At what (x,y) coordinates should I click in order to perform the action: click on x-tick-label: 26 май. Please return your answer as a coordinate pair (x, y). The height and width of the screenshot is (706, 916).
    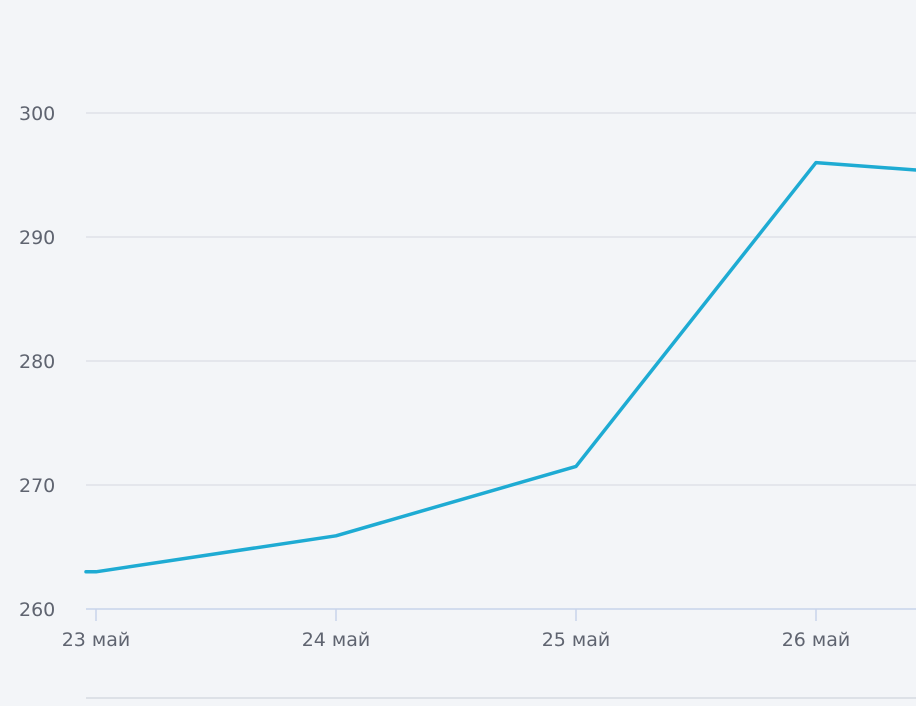
    Looking at the image, I should click on (816, 640).